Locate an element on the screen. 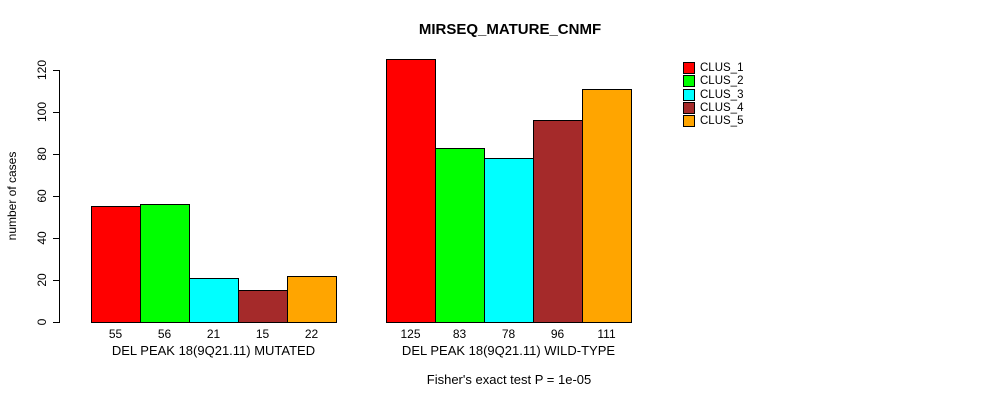 This screenshot has height=400, width=990. y-tick-label: 120 is located at coordinates (42, 70).